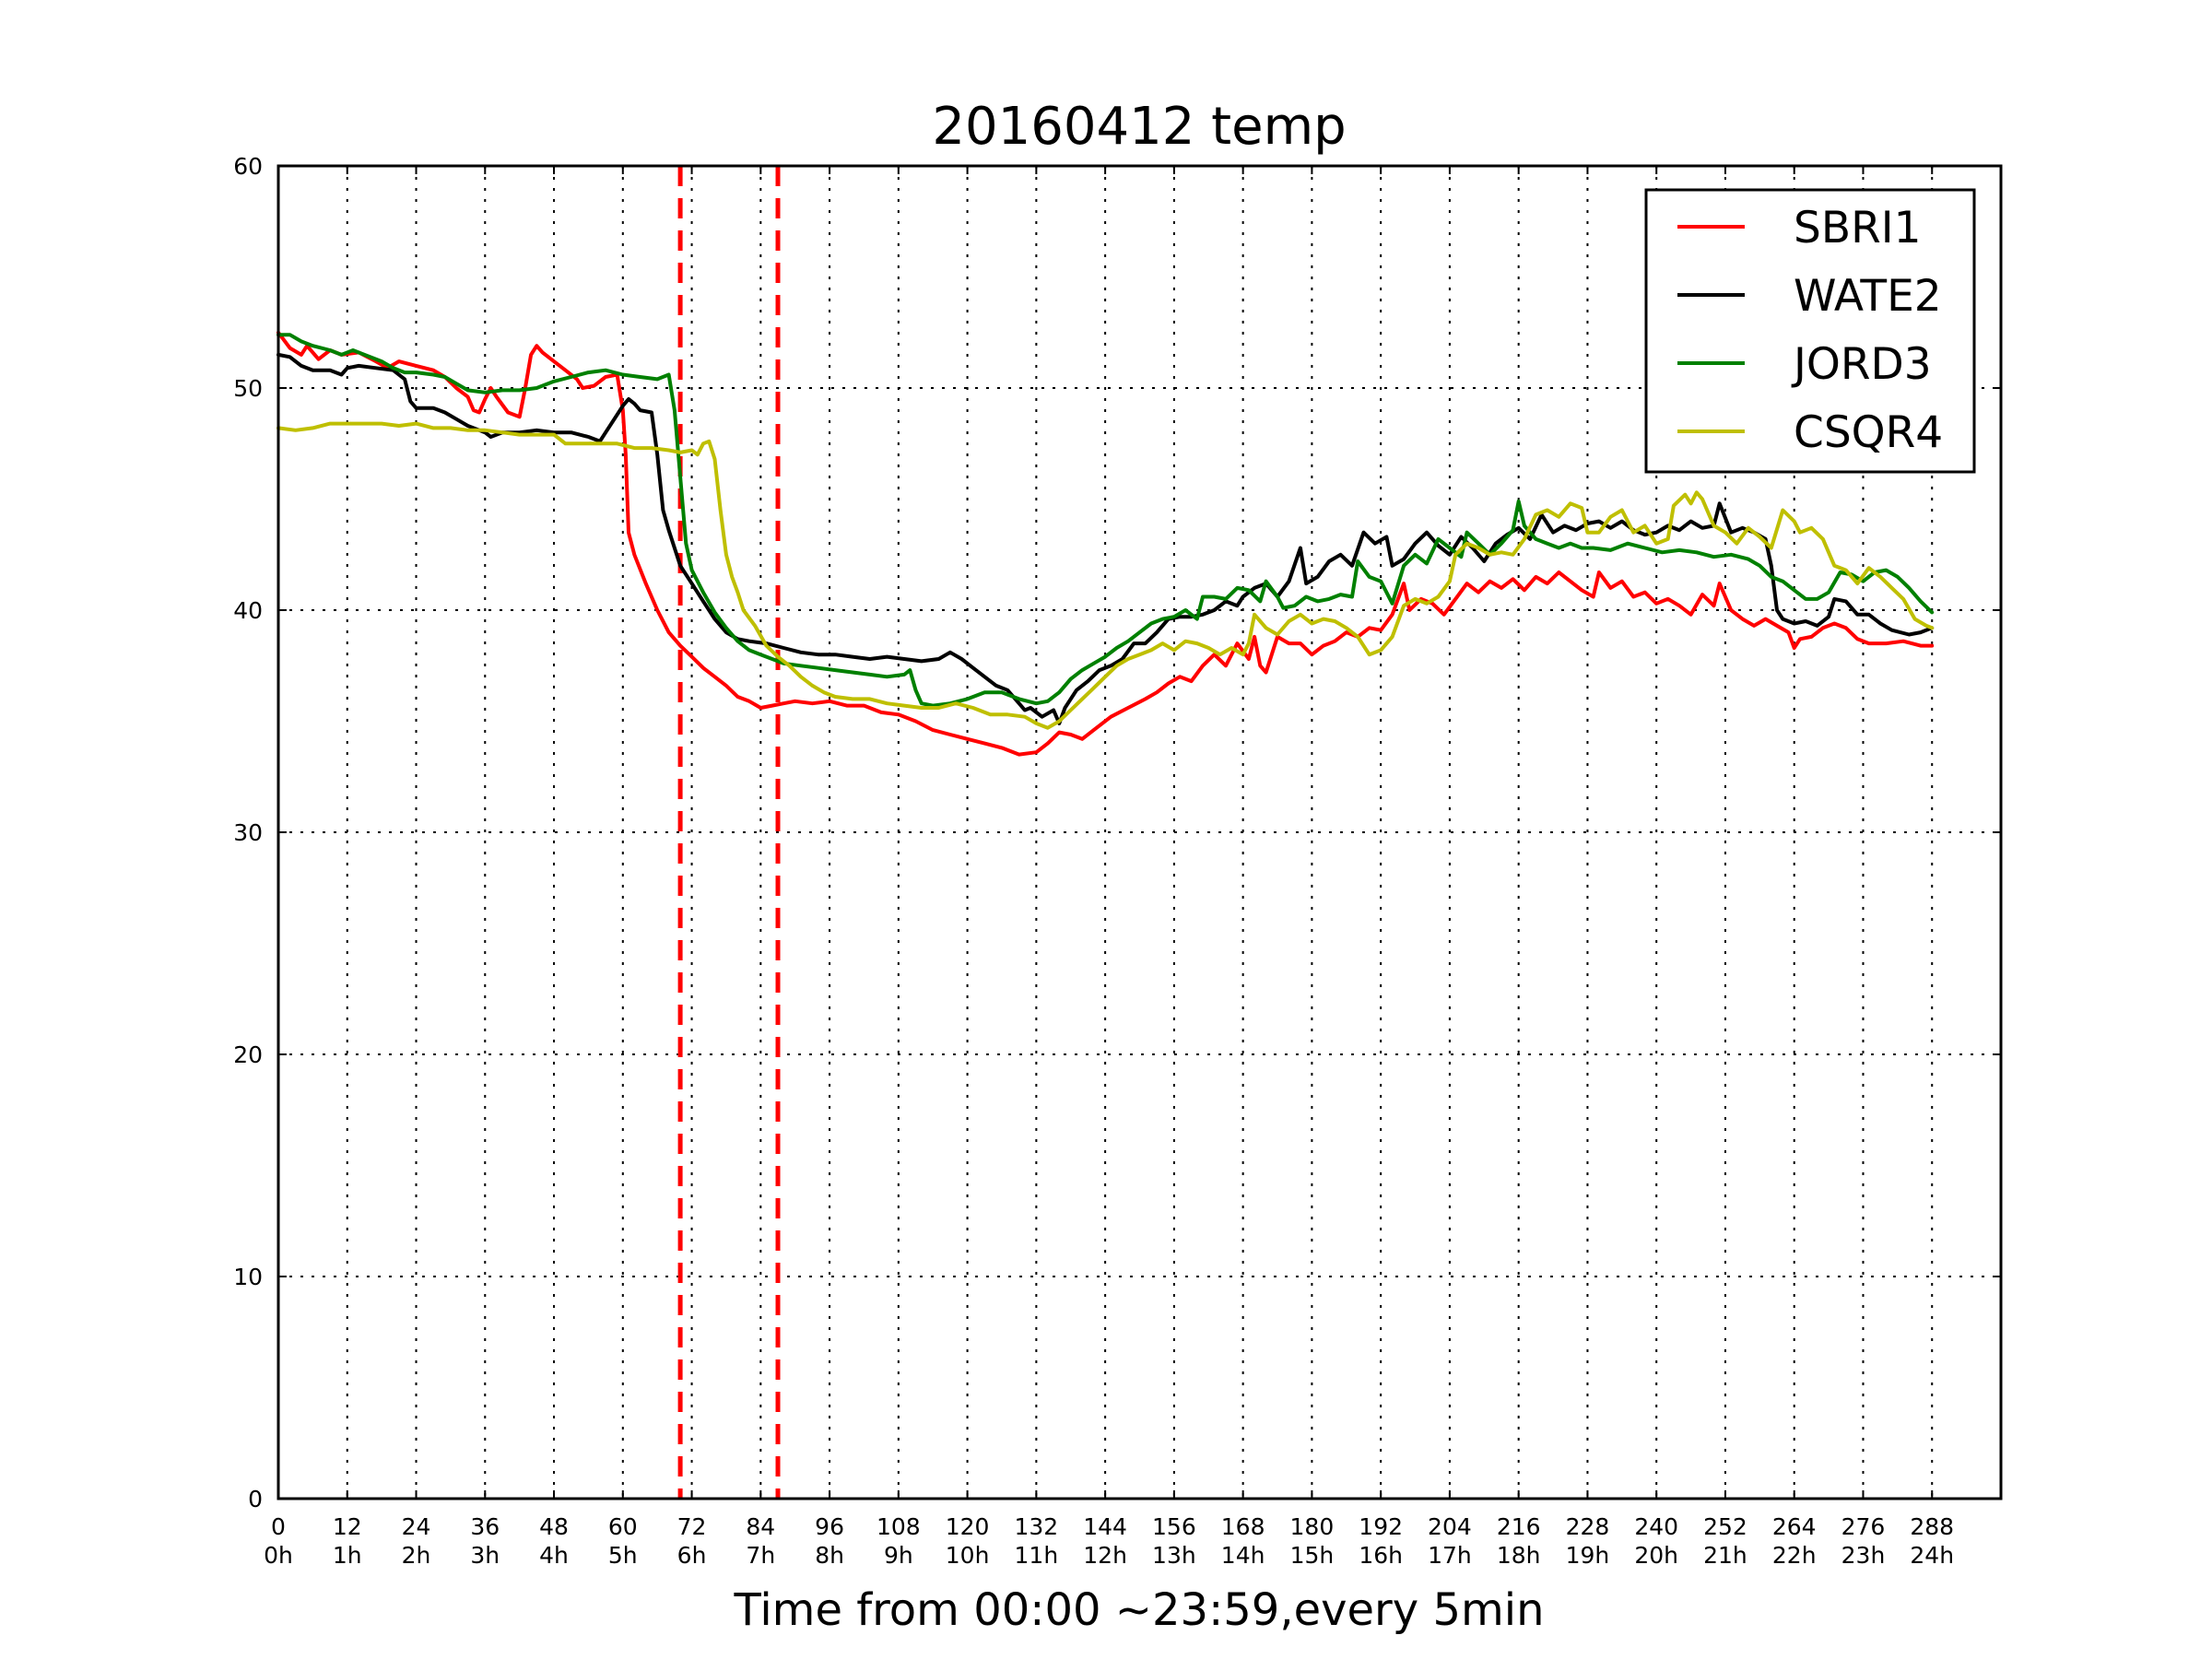 The width and height of the screenshot is (2212, 1659). I want to click on x-tick-sublabel: 10h, so click(968, 1555).